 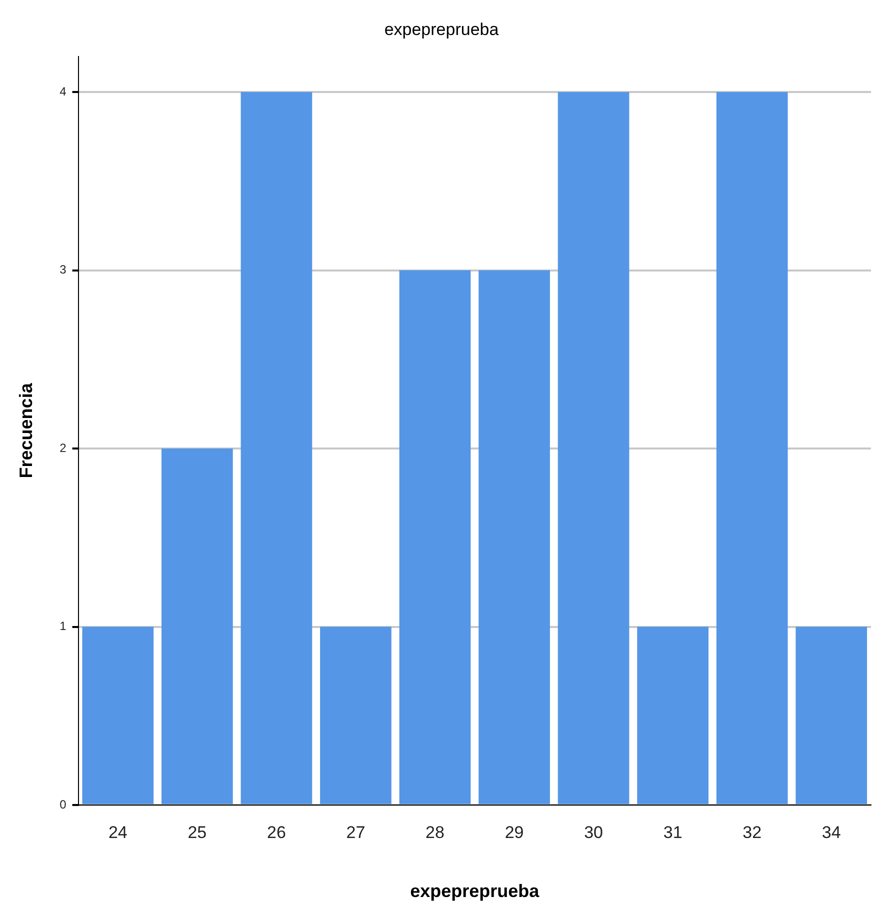 What do you see at coordinates (672, 832) in the screenshot?
I see `x-tick-label: 31` at bounding box center [672, 832].